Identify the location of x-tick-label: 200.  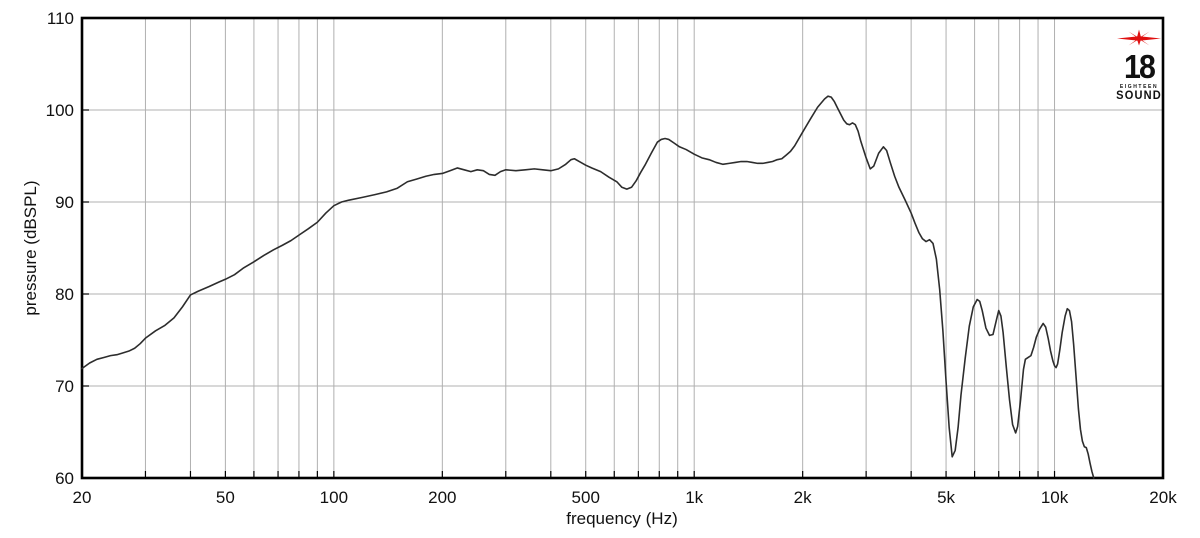
(442, 497).